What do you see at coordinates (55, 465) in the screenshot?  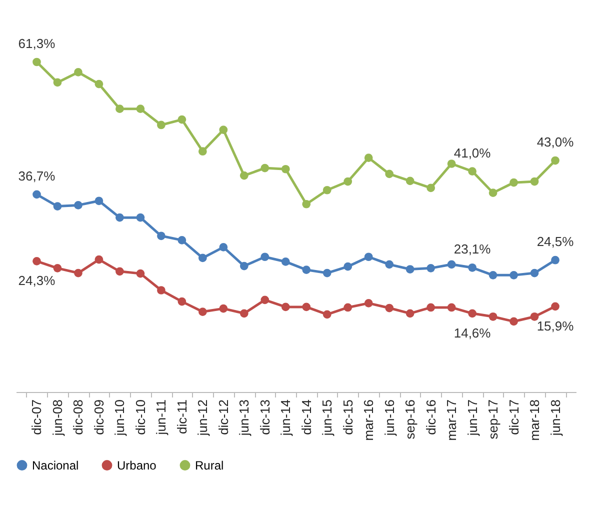 I see `legend-label: Nacional` at bounding box center [55, 465].